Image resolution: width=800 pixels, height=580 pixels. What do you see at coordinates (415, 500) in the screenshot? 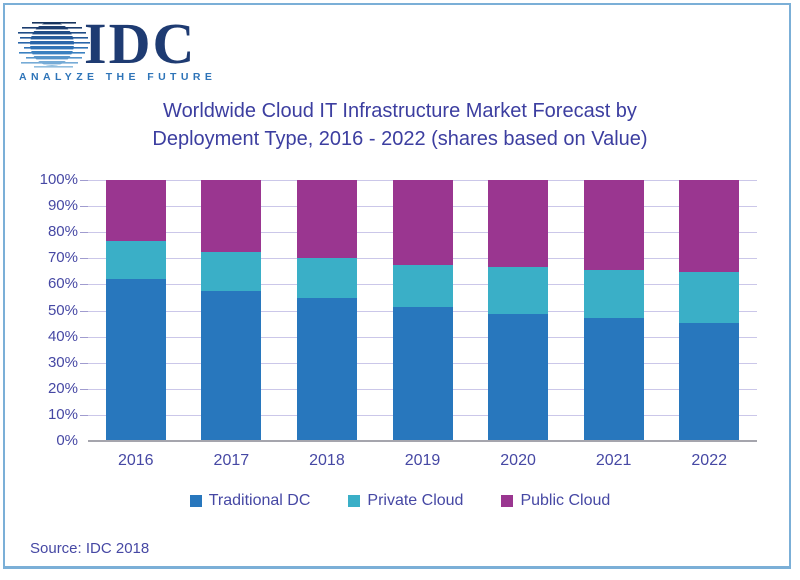
I see `legend-label: Private Cloud` at bounding box center [415, 500].